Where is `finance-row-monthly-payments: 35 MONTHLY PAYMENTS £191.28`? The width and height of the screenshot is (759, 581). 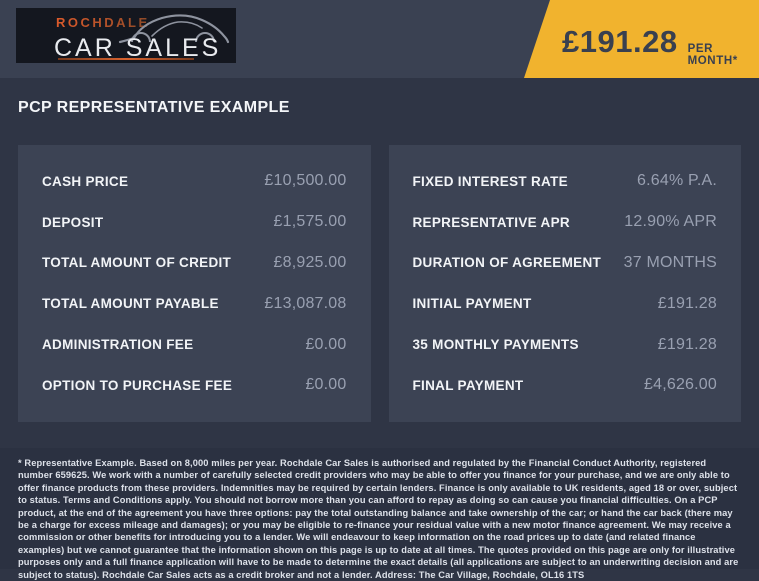
finance-row-monthly-payments: 35 MONTHLY PAYMENTS £191.28 is located at coordinates (565, 344).